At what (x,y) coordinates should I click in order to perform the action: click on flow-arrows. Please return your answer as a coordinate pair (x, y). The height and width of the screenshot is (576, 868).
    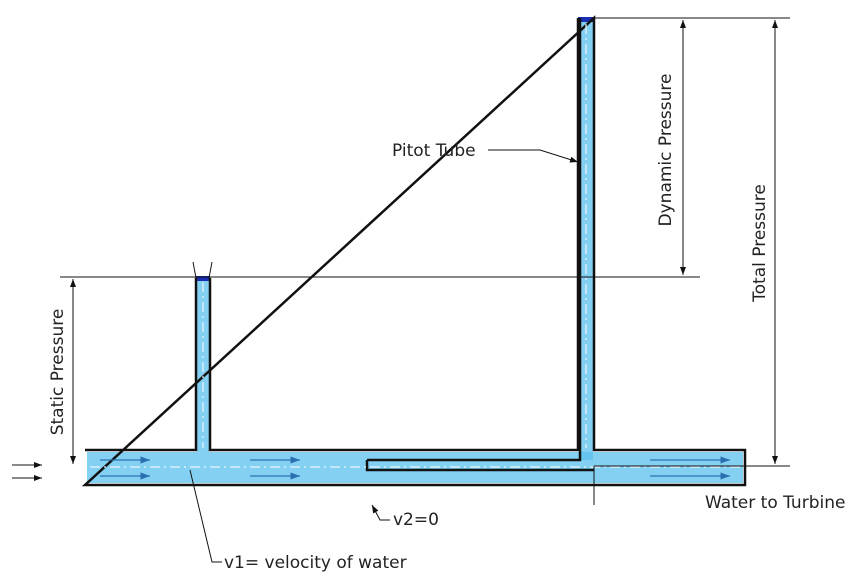
    Looking at the image, I should click on (371, 468).